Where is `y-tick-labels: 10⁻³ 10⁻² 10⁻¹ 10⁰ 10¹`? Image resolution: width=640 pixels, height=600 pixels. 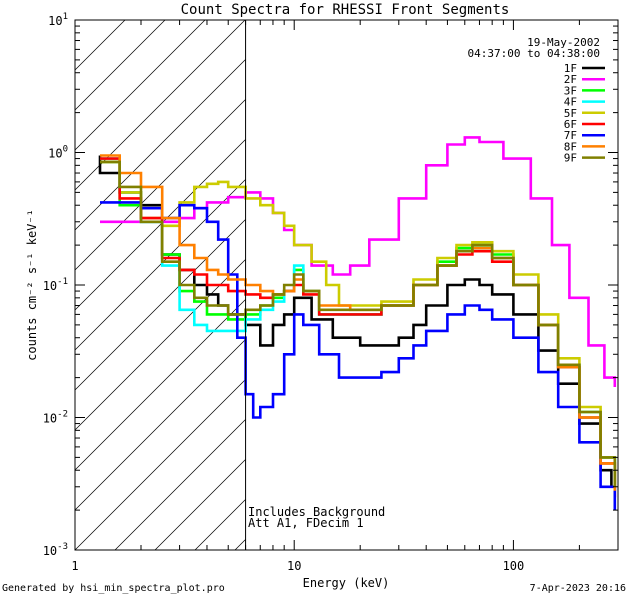 y-tick-labels: 10⁻³ 10⁻² 10⁻¹ 10⁰ 10¹ is located at coordinates (55, 285).